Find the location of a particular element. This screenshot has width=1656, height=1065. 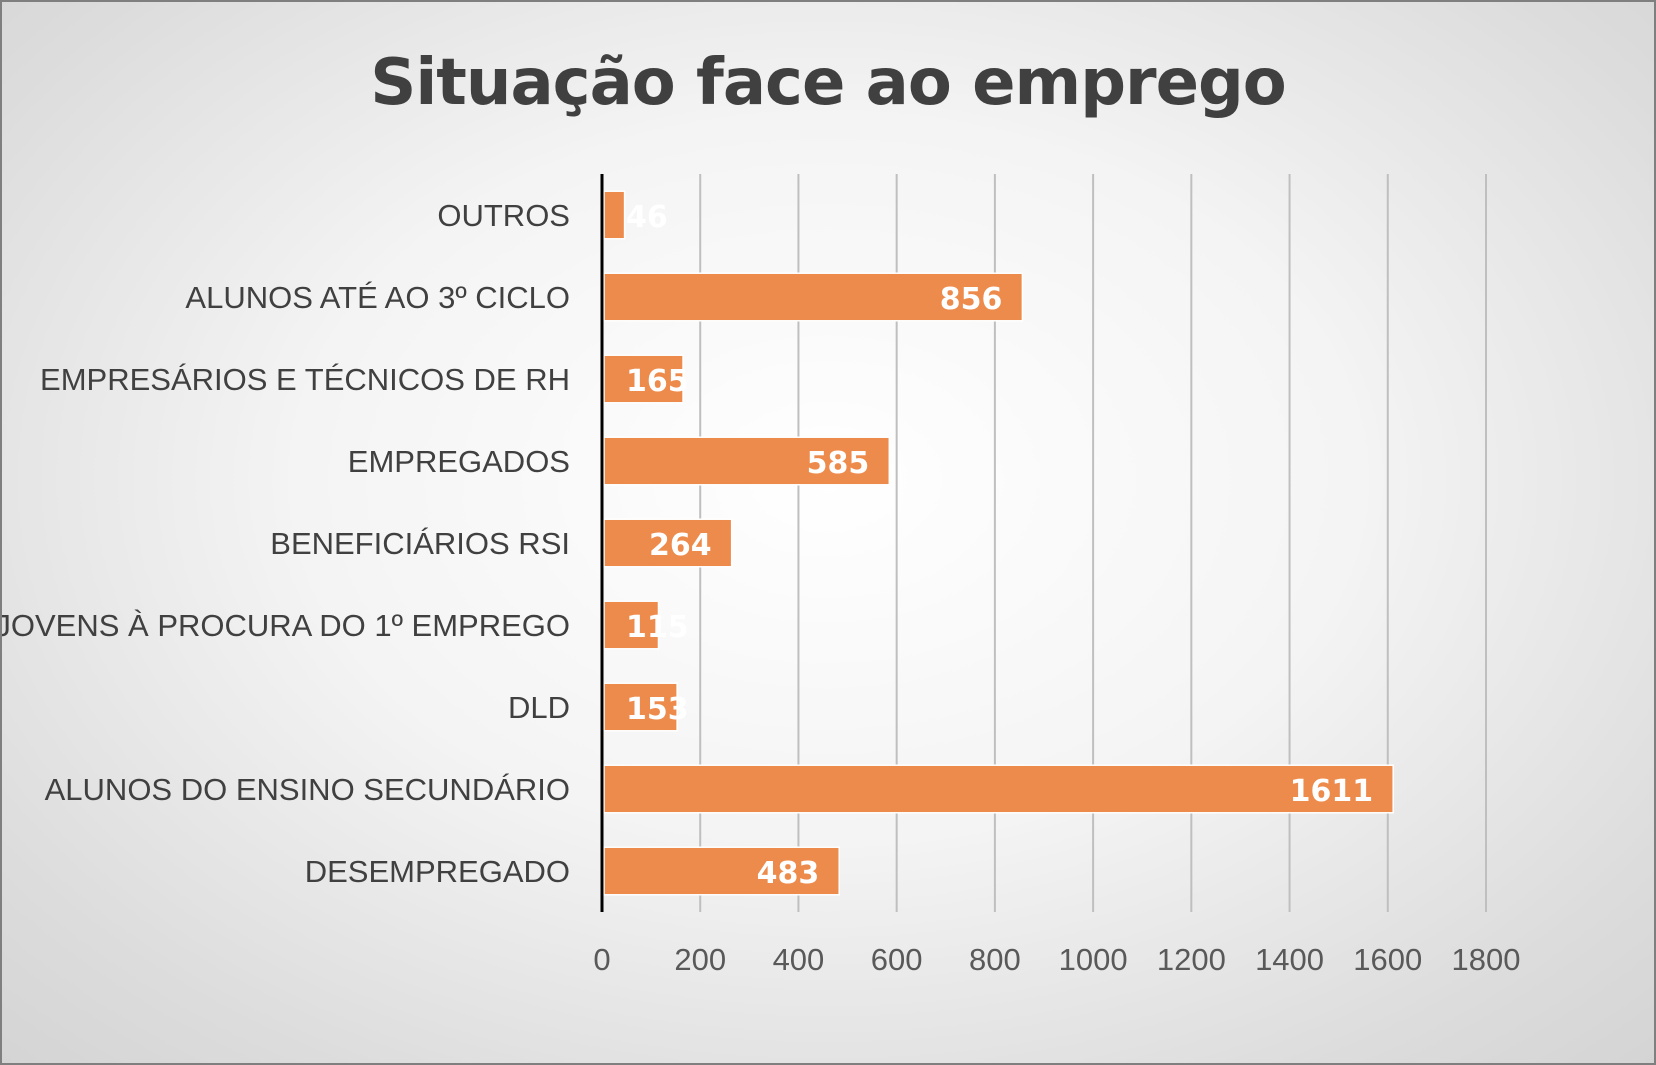

x-tick-label: 1000 is located at coordinates (1093, 959).